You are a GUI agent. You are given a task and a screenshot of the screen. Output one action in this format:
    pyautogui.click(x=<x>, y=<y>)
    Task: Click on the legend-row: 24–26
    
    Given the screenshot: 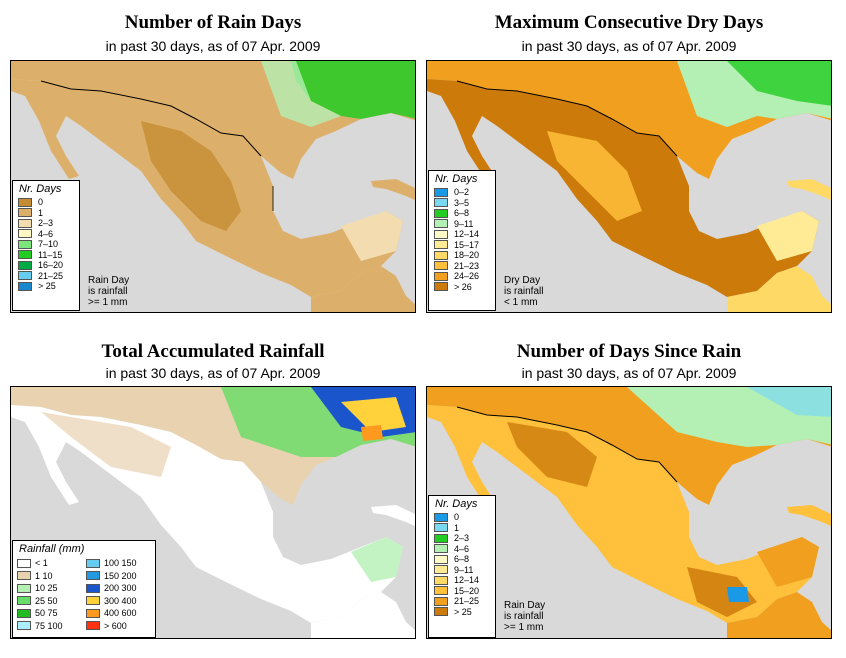 What is the action you would take?
    pyautogui.click(x=462, y=276)
    